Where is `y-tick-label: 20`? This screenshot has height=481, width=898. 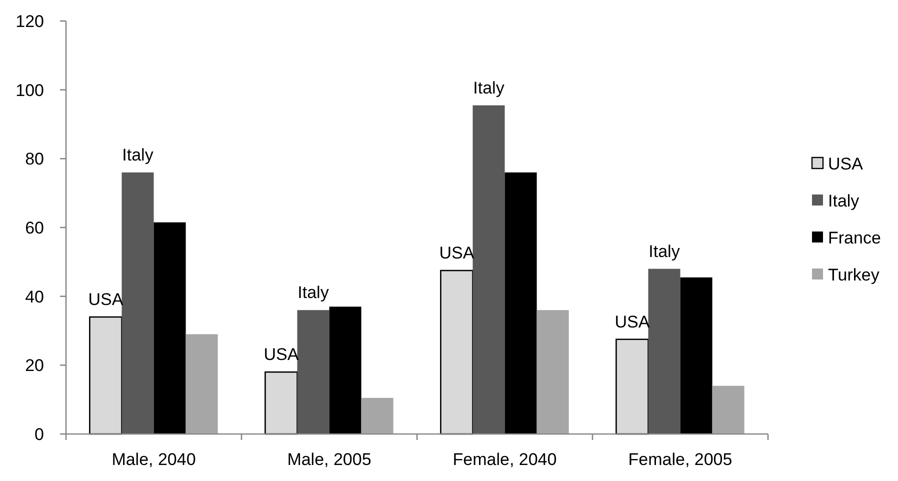
y-tick-label: 20 is located at coordinates (34, 366).